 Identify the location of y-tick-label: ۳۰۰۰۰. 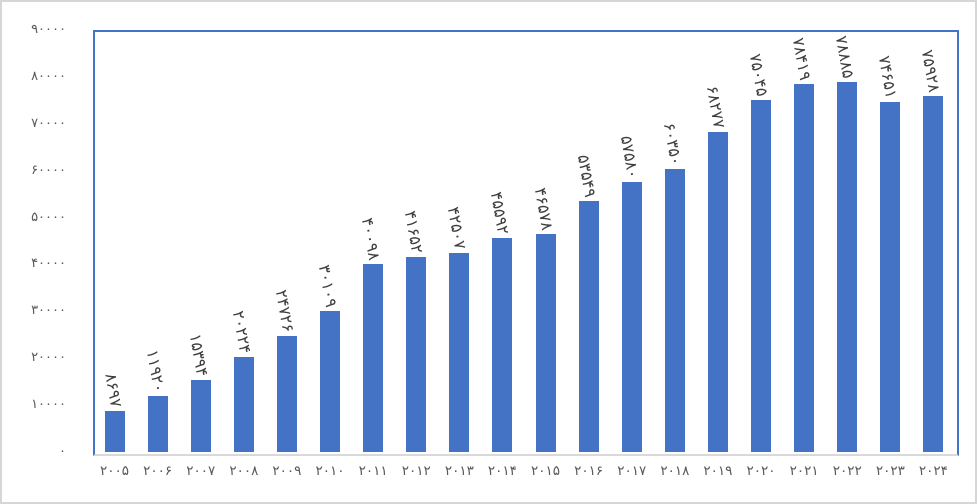
(48, 311).